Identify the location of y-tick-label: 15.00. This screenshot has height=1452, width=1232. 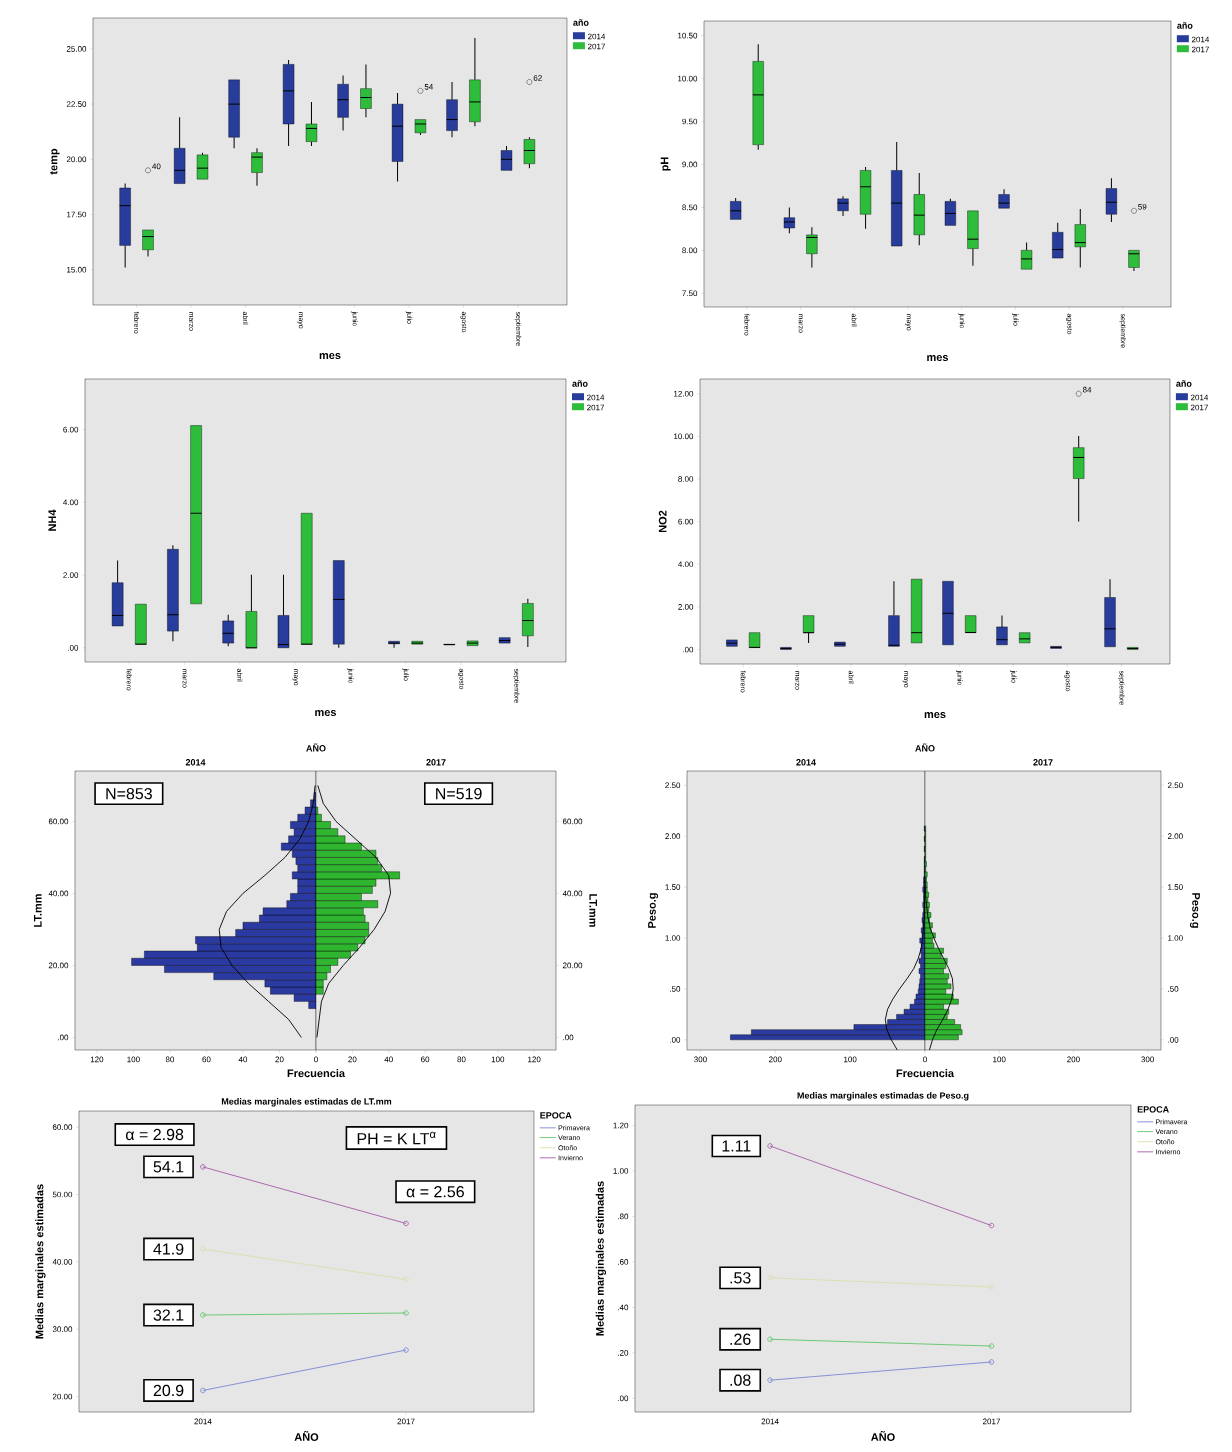
(77, 269).